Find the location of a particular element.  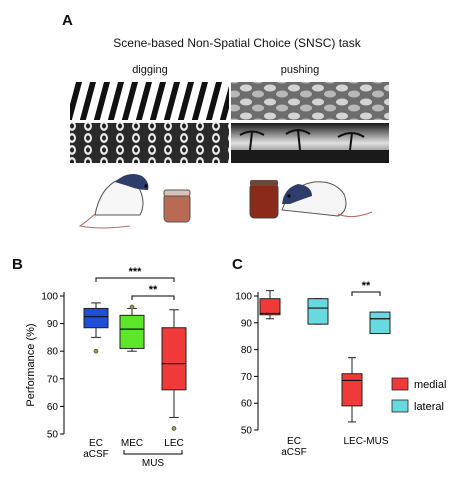

pebbles-image is located at coordinates (310, 101).